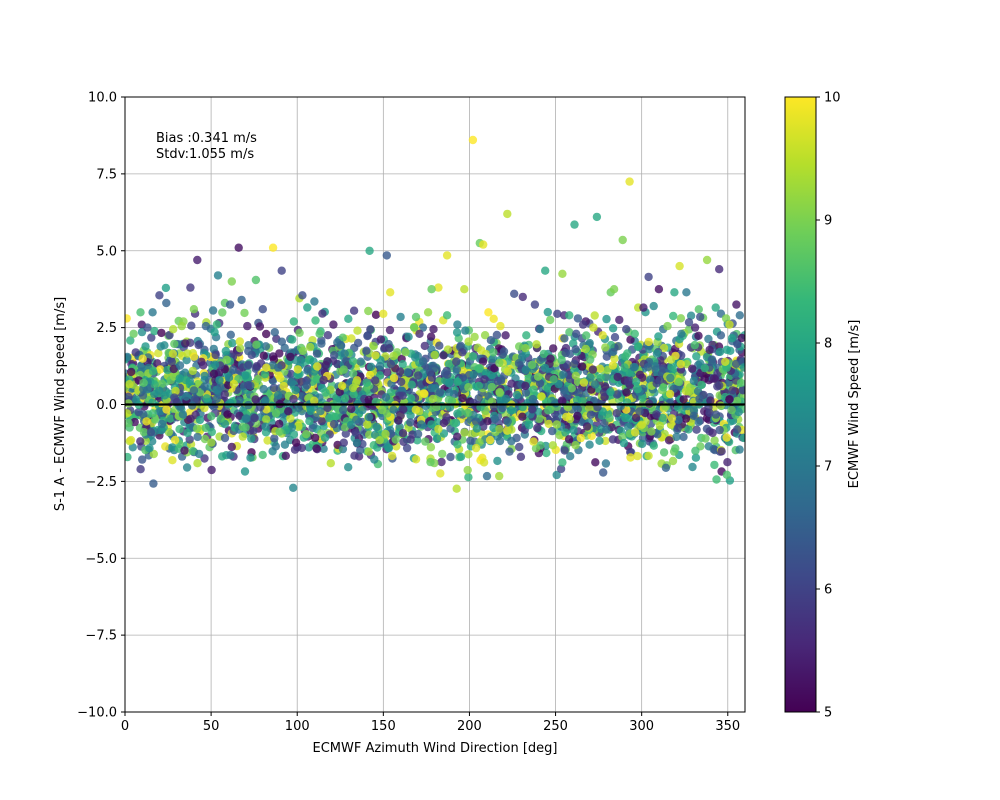 This screenshot has width=1000, height=800. What do you see at coordinates (641, 726) in the screenshot?
I see `x-tick-label: 300` at bounding box center [641, 726].